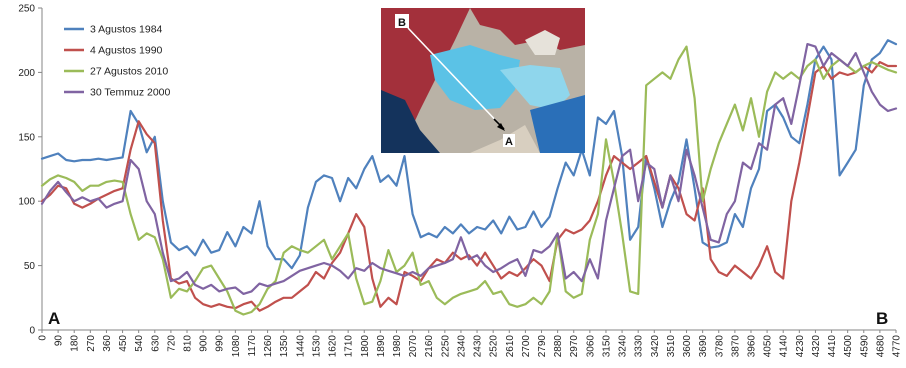  Describe the element at coordinates (735, 346) in the screenshot. I see `x-tick-label: 3870` at that location.